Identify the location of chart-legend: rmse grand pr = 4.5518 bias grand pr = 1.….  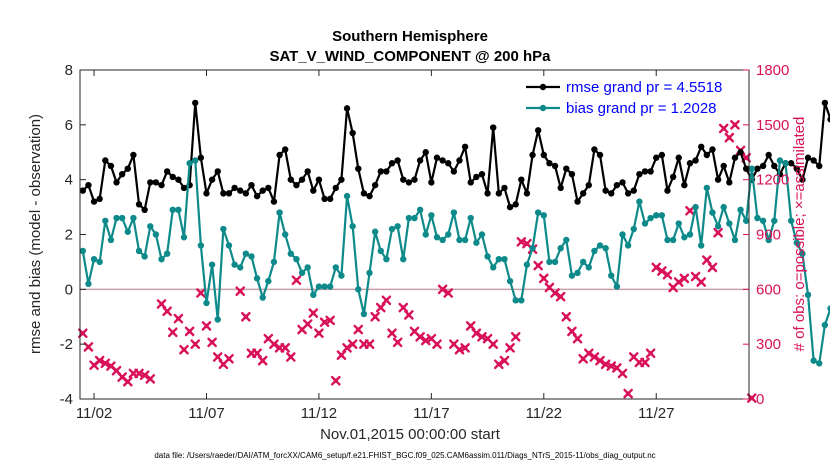
(624, 98).